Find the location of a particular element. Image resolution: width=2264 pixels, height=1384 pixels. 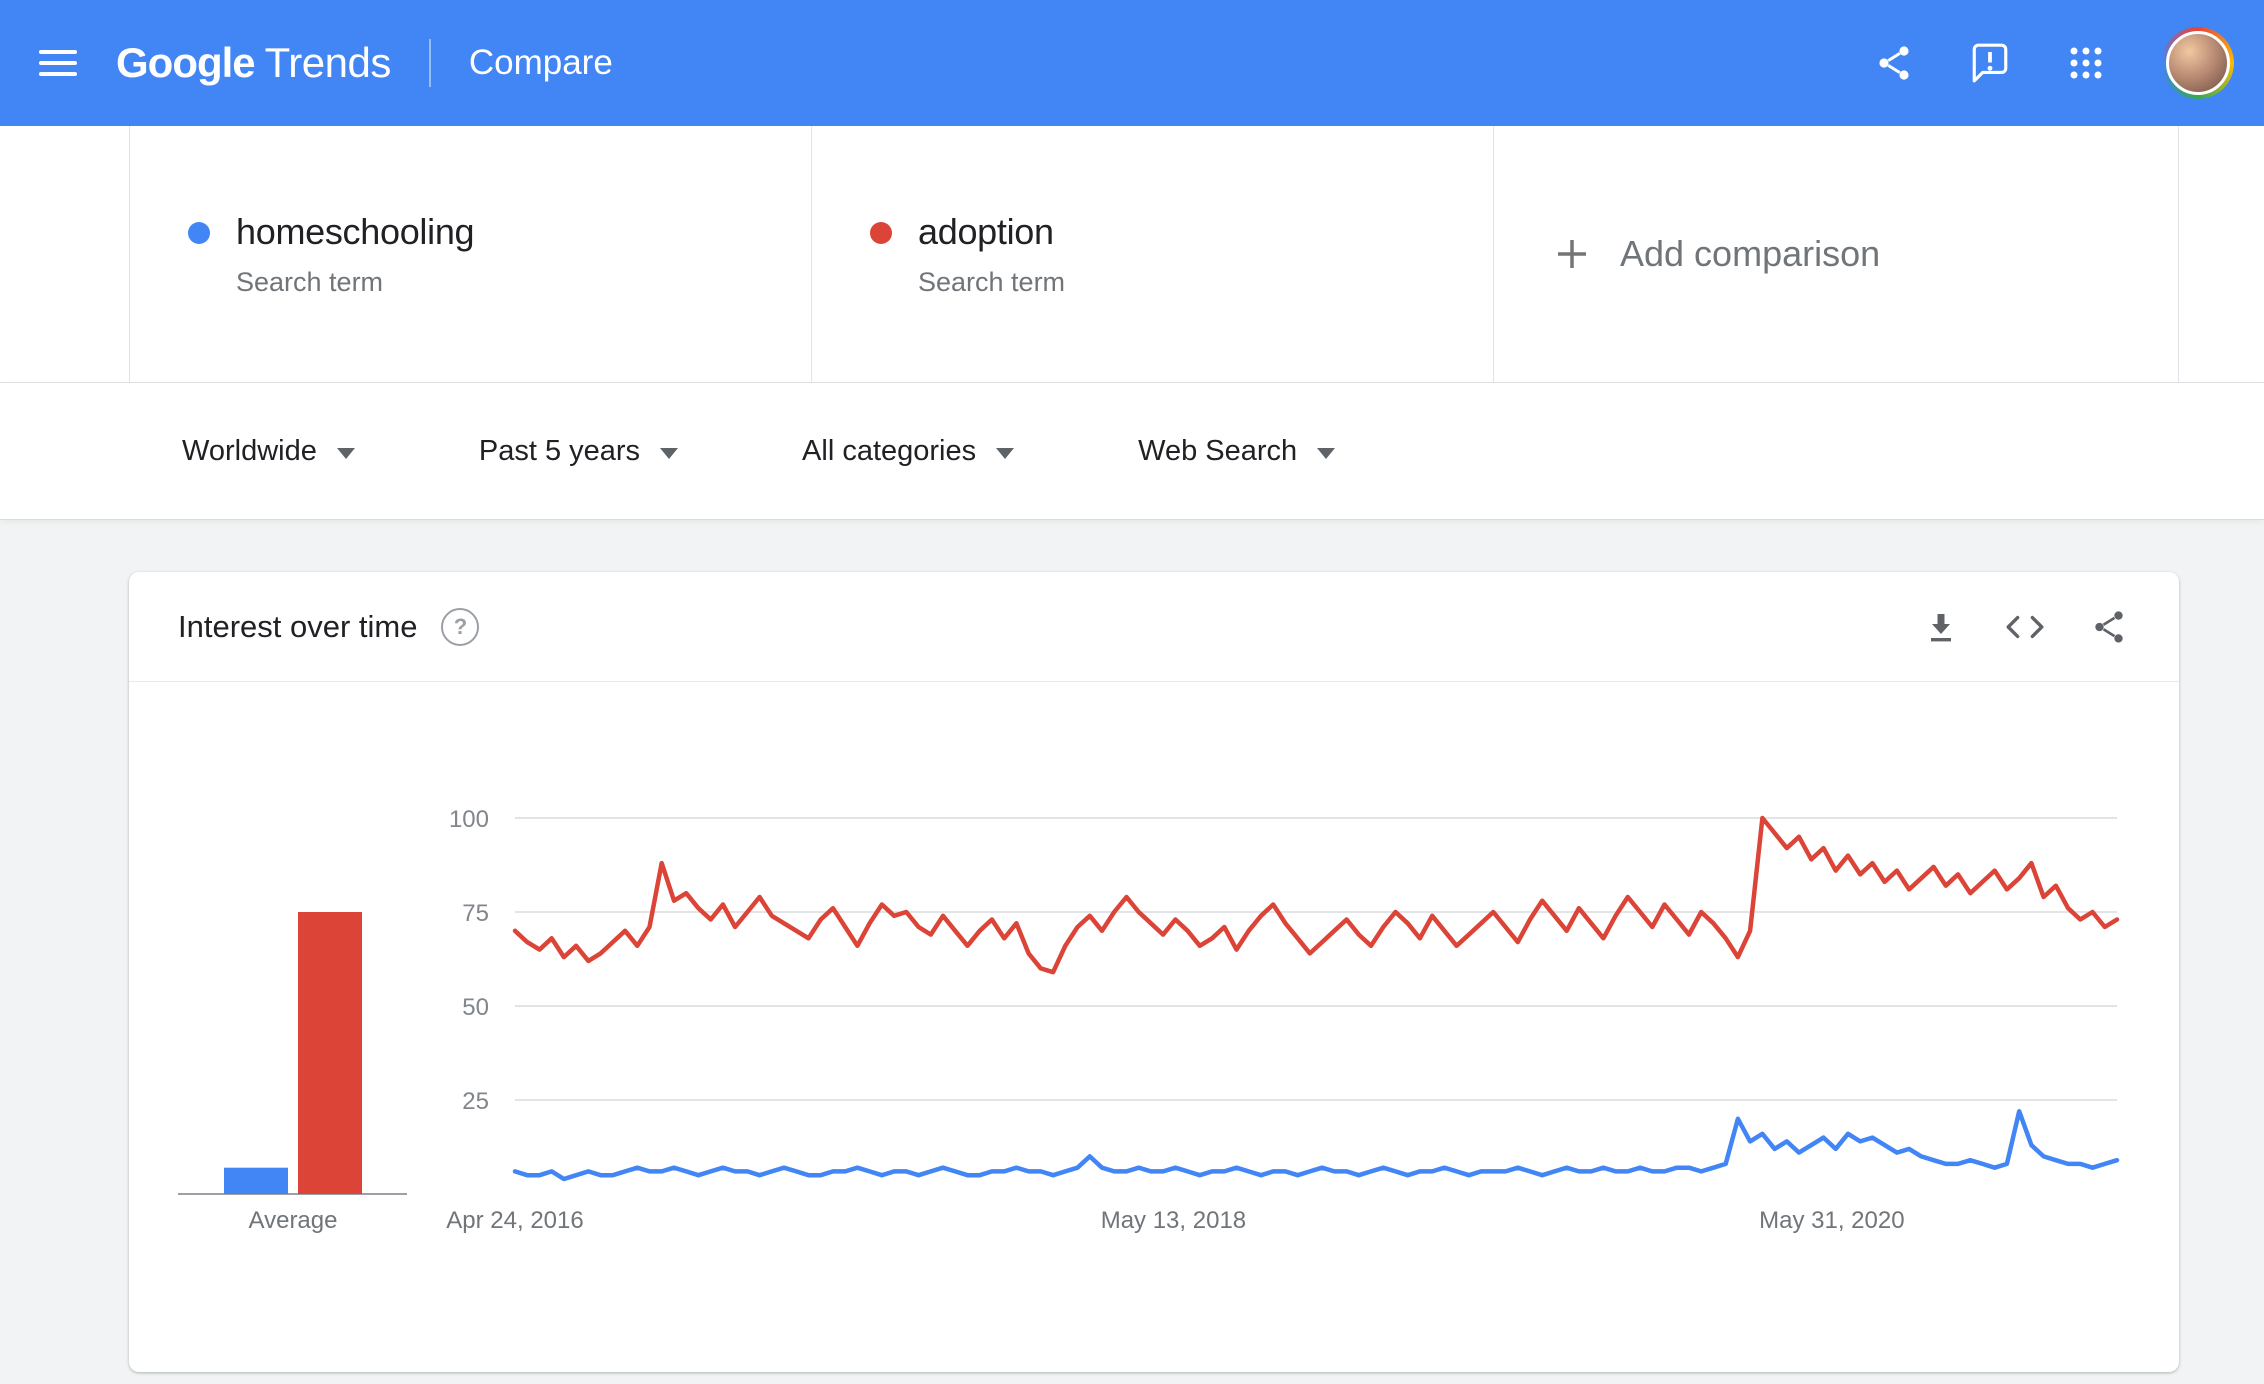

svg-text: 25 is located at coordinates (475, 1101).